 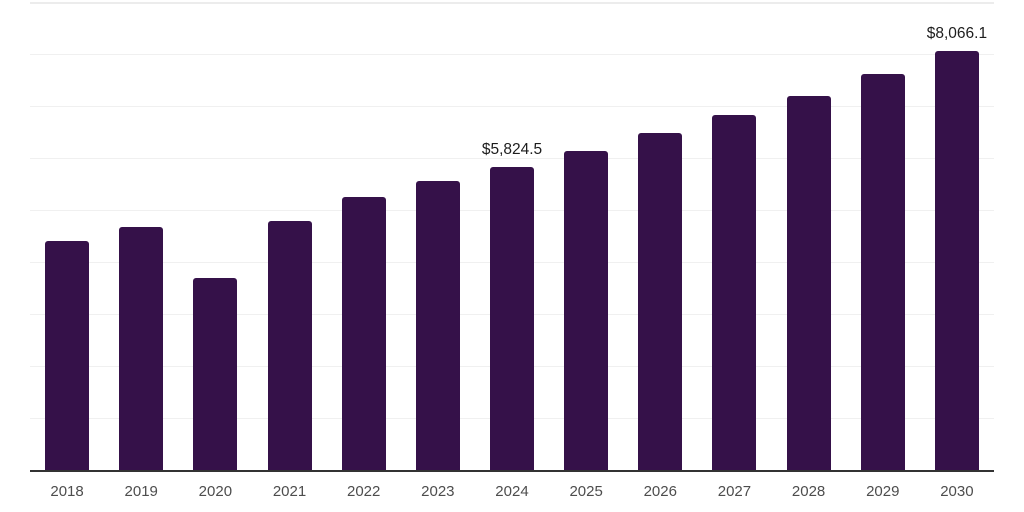 What do you see at coordinates (215, 491) in the screenshot?
I see `x-tick-2020: 2020` at bounding box center [215, 491].